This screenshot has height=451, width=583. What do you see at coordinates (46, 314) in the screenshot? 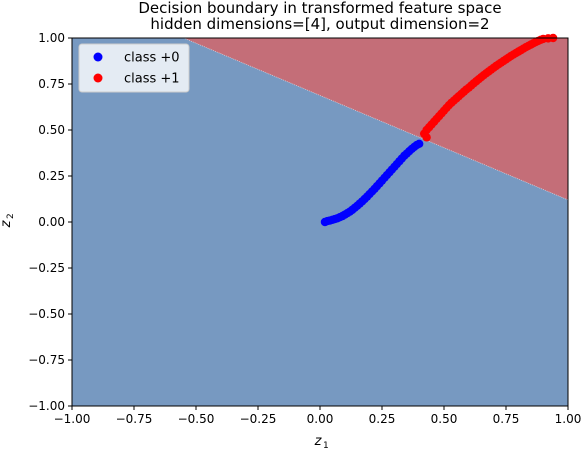
I see `y-tick-label-2: −0.50` at bounding box center [46, 314].